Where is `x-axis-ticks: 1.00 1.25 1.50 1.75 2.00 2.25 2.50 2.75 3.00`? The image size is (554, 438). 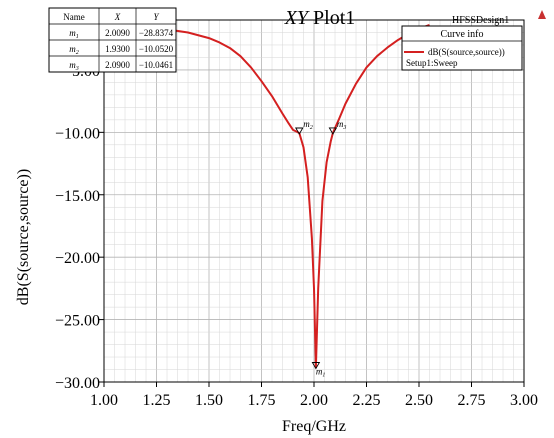
x-axis-ticks: 1.00 1.25 1.50 1.75 2.00 2.25 2.50 2.75 3.00 is located at coordinates (314, 395).